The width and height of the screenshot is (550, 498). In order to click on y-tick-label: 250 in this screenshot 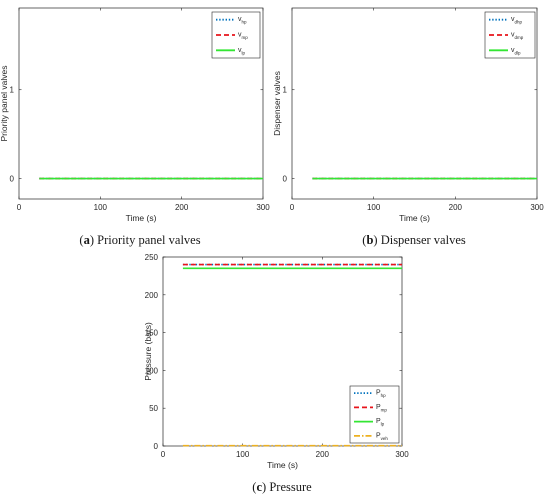, I will do `click(152, 257)`.